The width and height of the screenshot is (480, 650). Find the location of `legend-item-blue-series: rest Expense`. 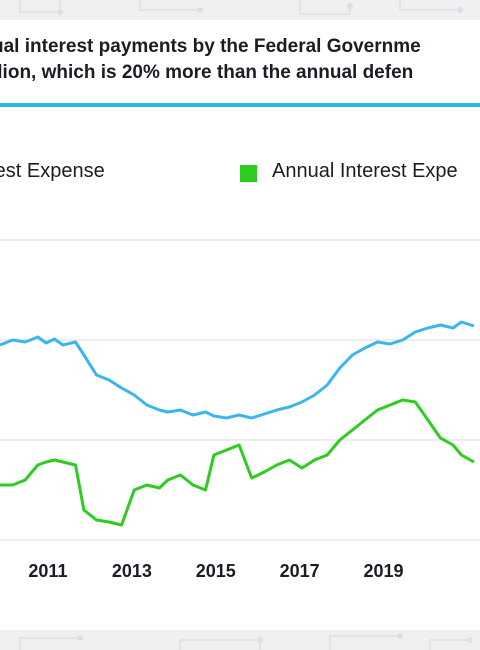

legend-item-blue-series: rest Expense is located at coordinates (52, 171).